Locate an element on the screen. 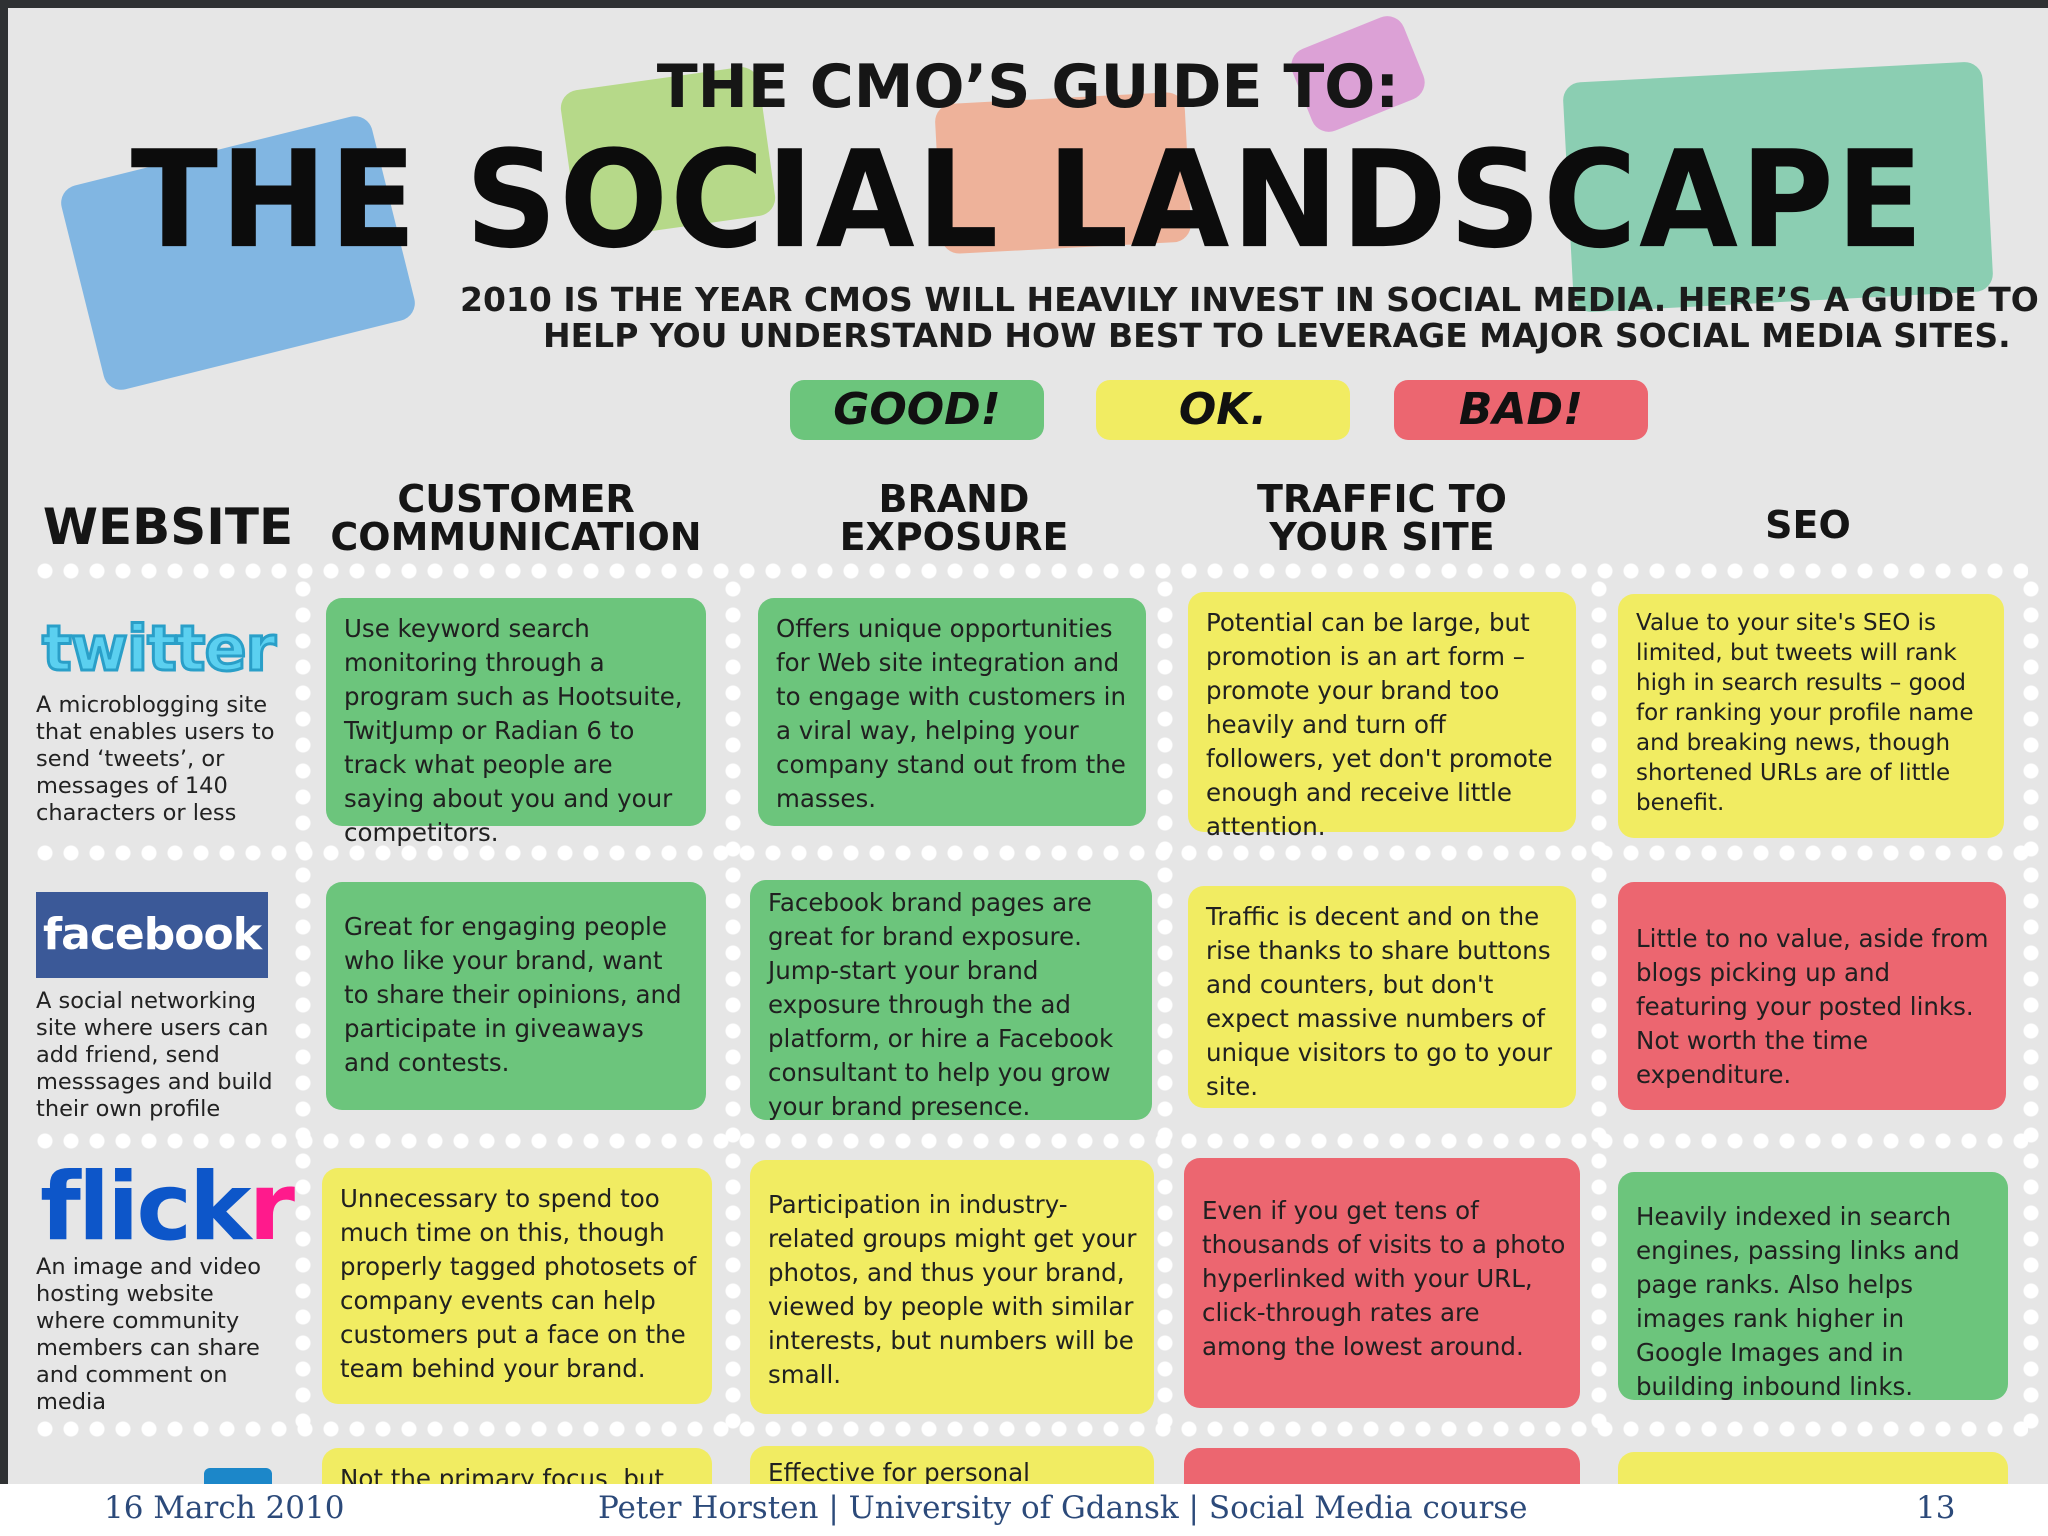 Image resolution: width=2048 pixels, height=1536 pixels. column-header-customer-communication: CUSTOMER COMMUNICATION is located at coordinates (516, 518).